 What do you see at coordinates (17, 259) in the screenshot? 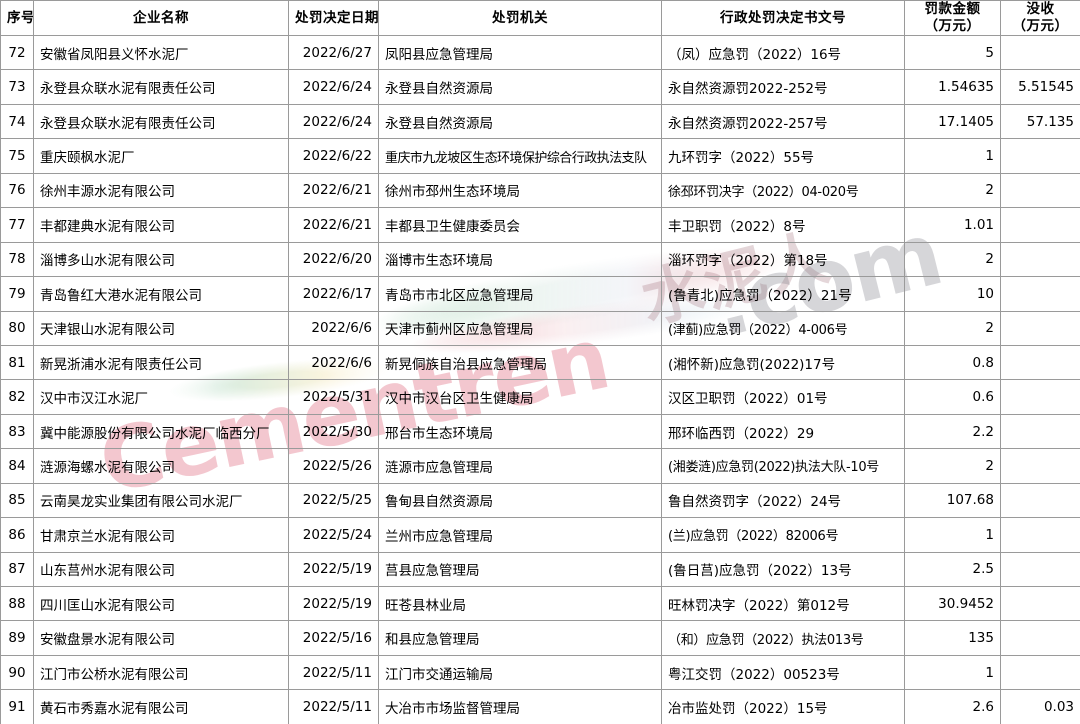
I see `cell-index: 78` at bounding box center [17, 259].